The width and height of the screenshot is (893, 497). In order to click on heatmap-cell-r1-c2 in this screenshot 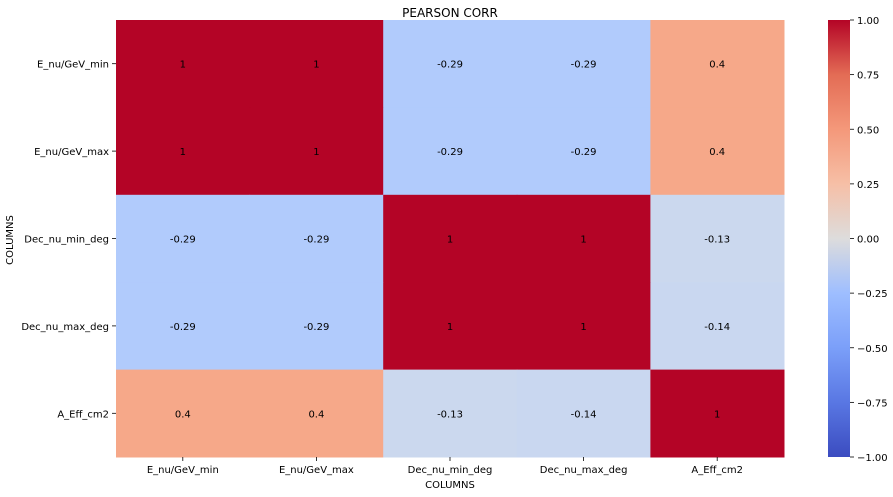, I will do `click(450, 151)`.